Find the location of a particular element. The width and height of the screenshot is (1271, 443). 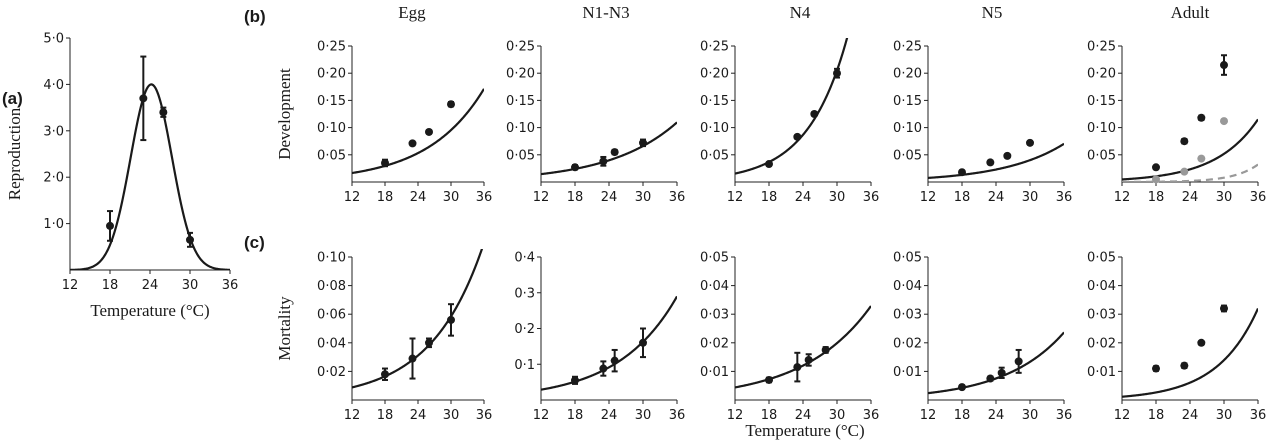

y-tick-label: 0·4 is located at coordinates (524, 258).